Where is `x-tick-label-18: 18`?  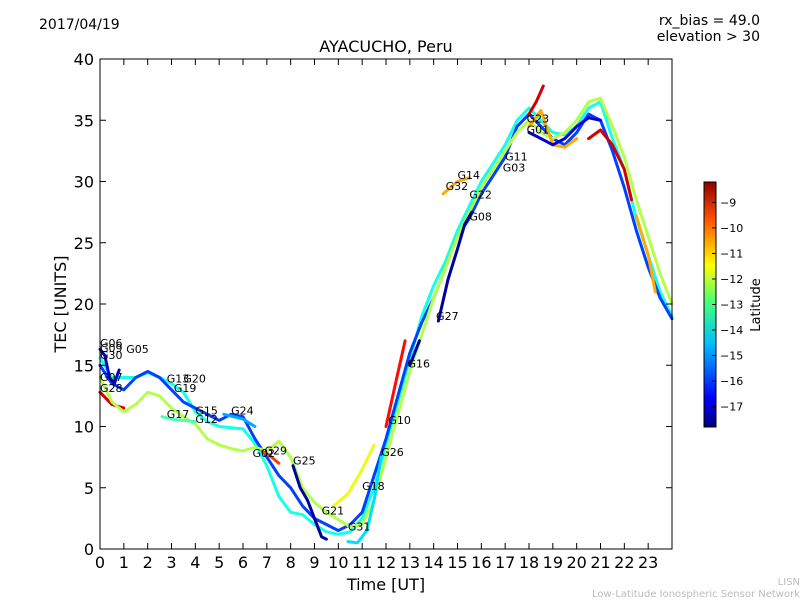 x-tick-label-18: 18 is located at coordinates (529, 562).